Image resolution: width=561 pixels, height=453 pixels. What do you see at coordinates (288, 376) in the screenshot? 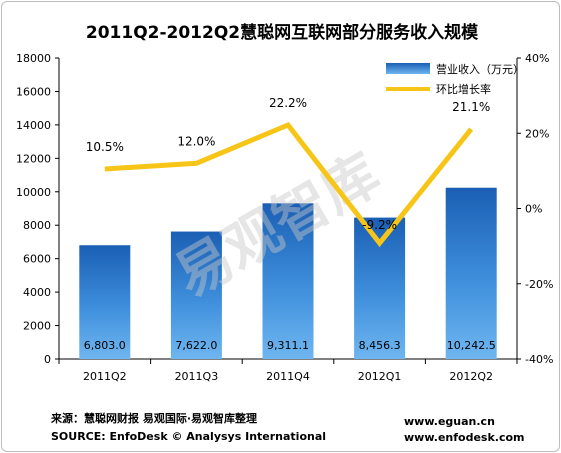
I see `x-axis-category-label: 2011Q4` at bounding box center [288, 376].